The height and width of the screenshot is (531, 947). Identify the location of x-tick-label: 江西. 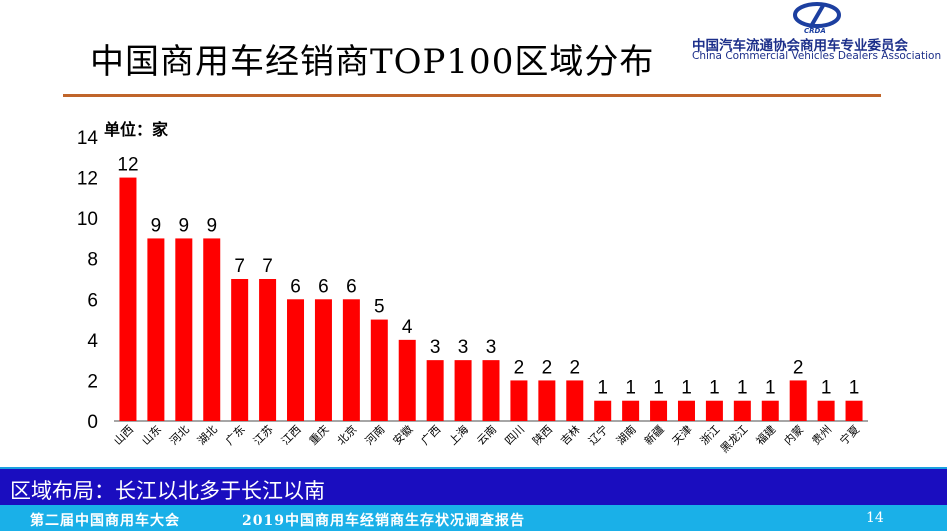
(291, 435).